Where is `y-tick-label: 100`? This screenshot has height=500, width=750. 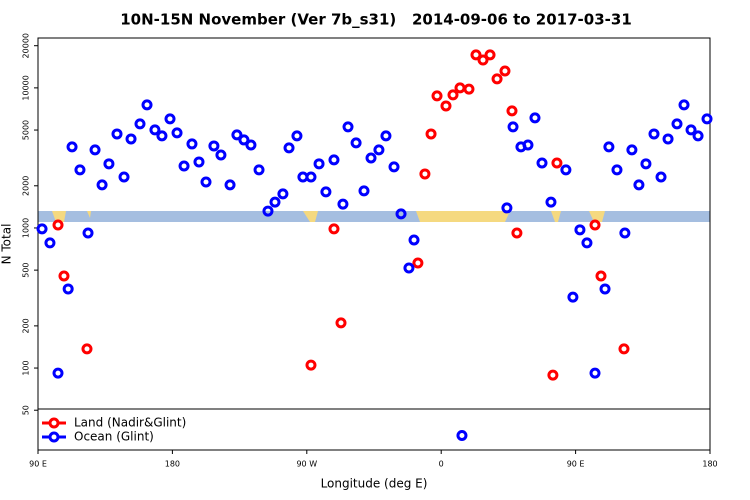
y-tick-label: 100 is located at coordinates (26, 367).